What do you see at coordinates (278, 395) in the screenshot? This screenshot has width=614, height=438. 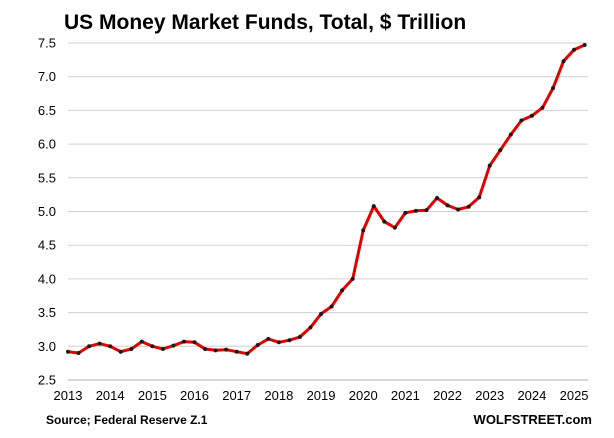 I see `x-tick-label: 2018` at bounding box center [278, 395].